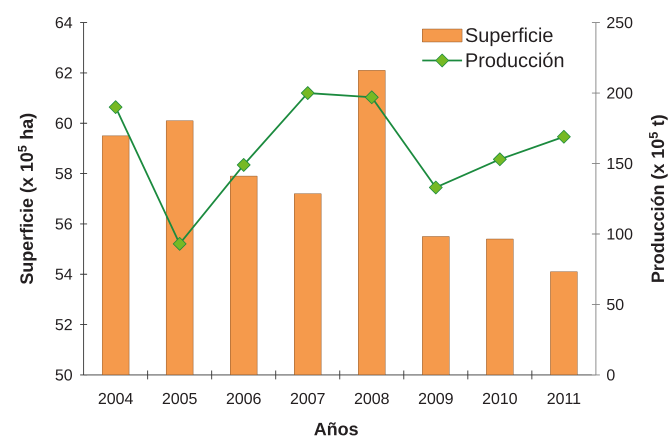 The width and height of the screenshot is (671, 439). Describe the element at coordinates (64, 73) in the screenshot. I see `y-tick-label: 62` at that location.